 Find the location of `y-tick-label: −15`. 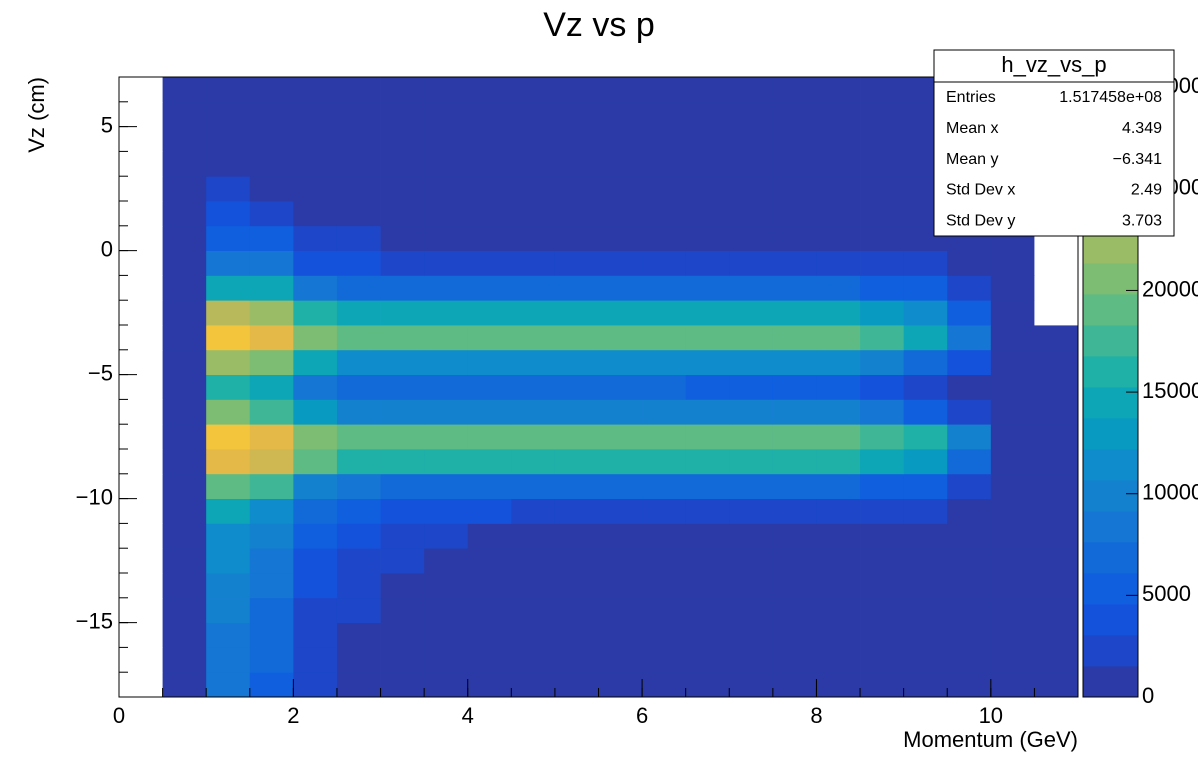

y-tick-label: −15 is located at coordinates (94, 620).